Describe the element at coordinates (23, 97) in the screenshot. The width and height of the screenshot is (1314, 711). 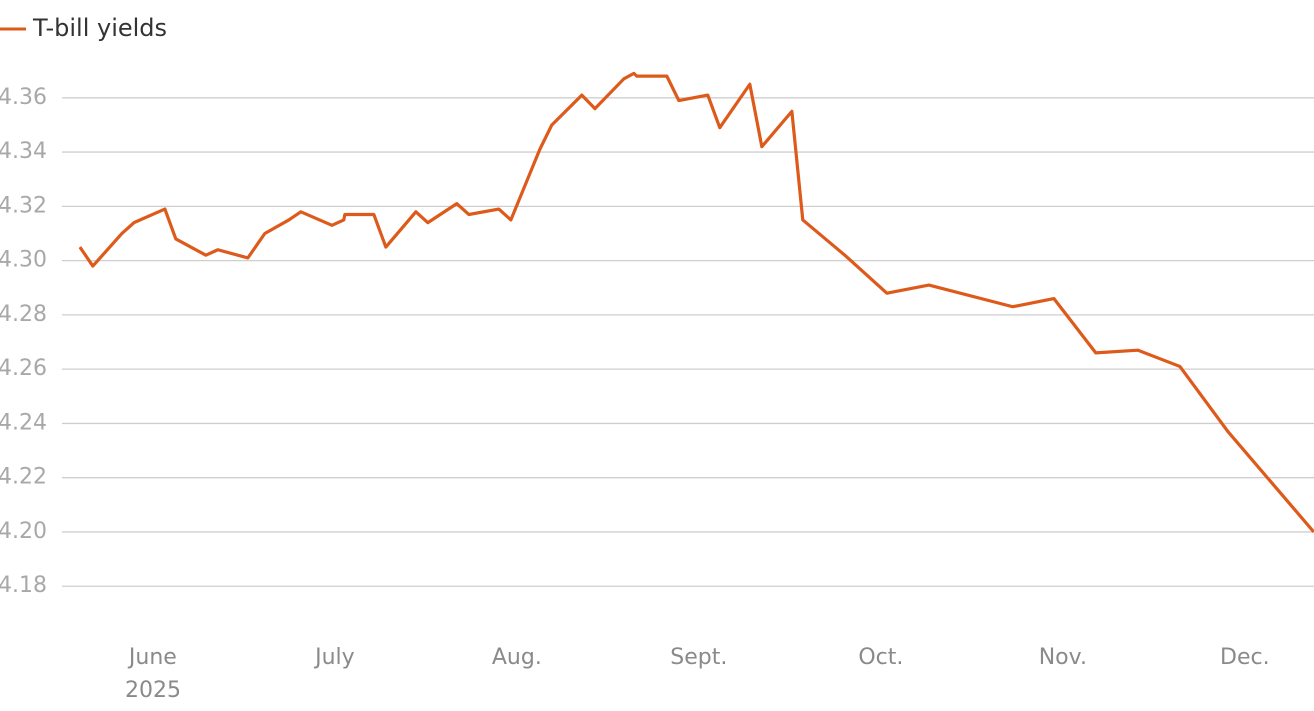
I see `y-tick-label: 4.36` at that location.